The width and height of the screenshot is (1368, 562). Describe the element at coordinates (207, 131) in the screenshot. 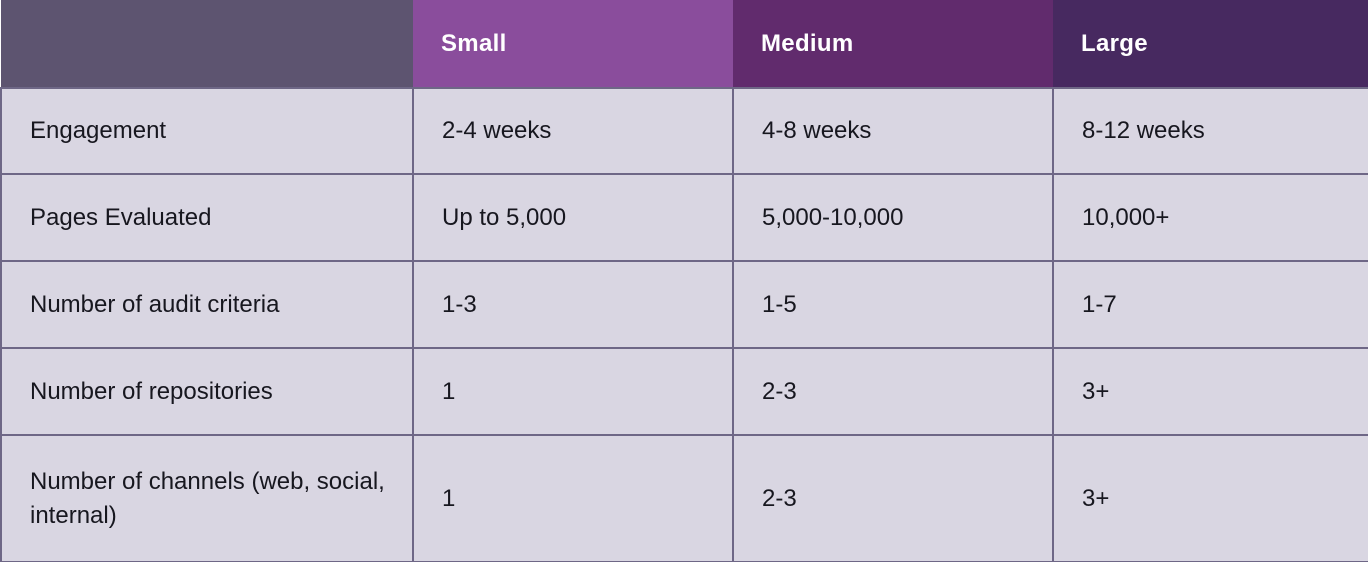

I see `row-label-cell: Engagement` at that location.